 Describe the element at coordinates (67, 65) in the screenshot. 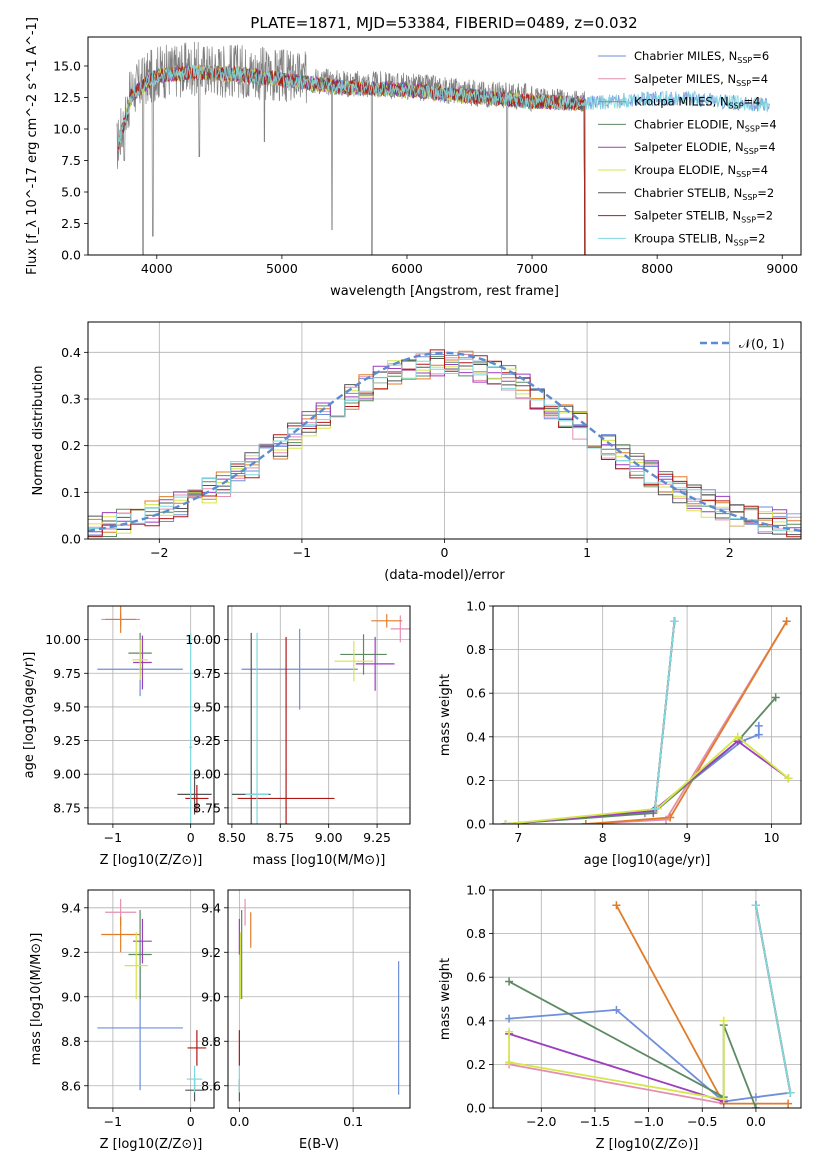

I see `y-tick-label: 15.0` at that location.